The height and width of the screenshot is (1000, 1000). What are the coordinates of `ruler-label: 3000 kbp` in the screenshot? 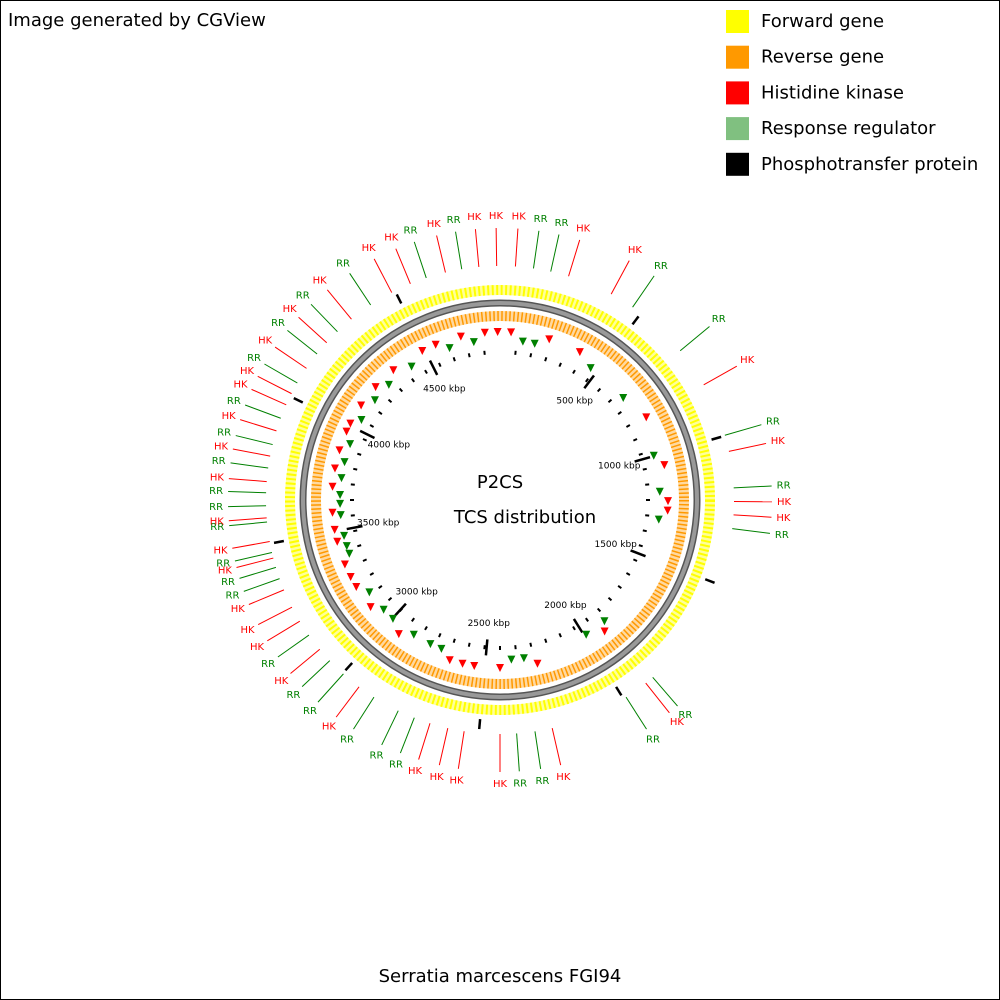 It's located at (416, 592).